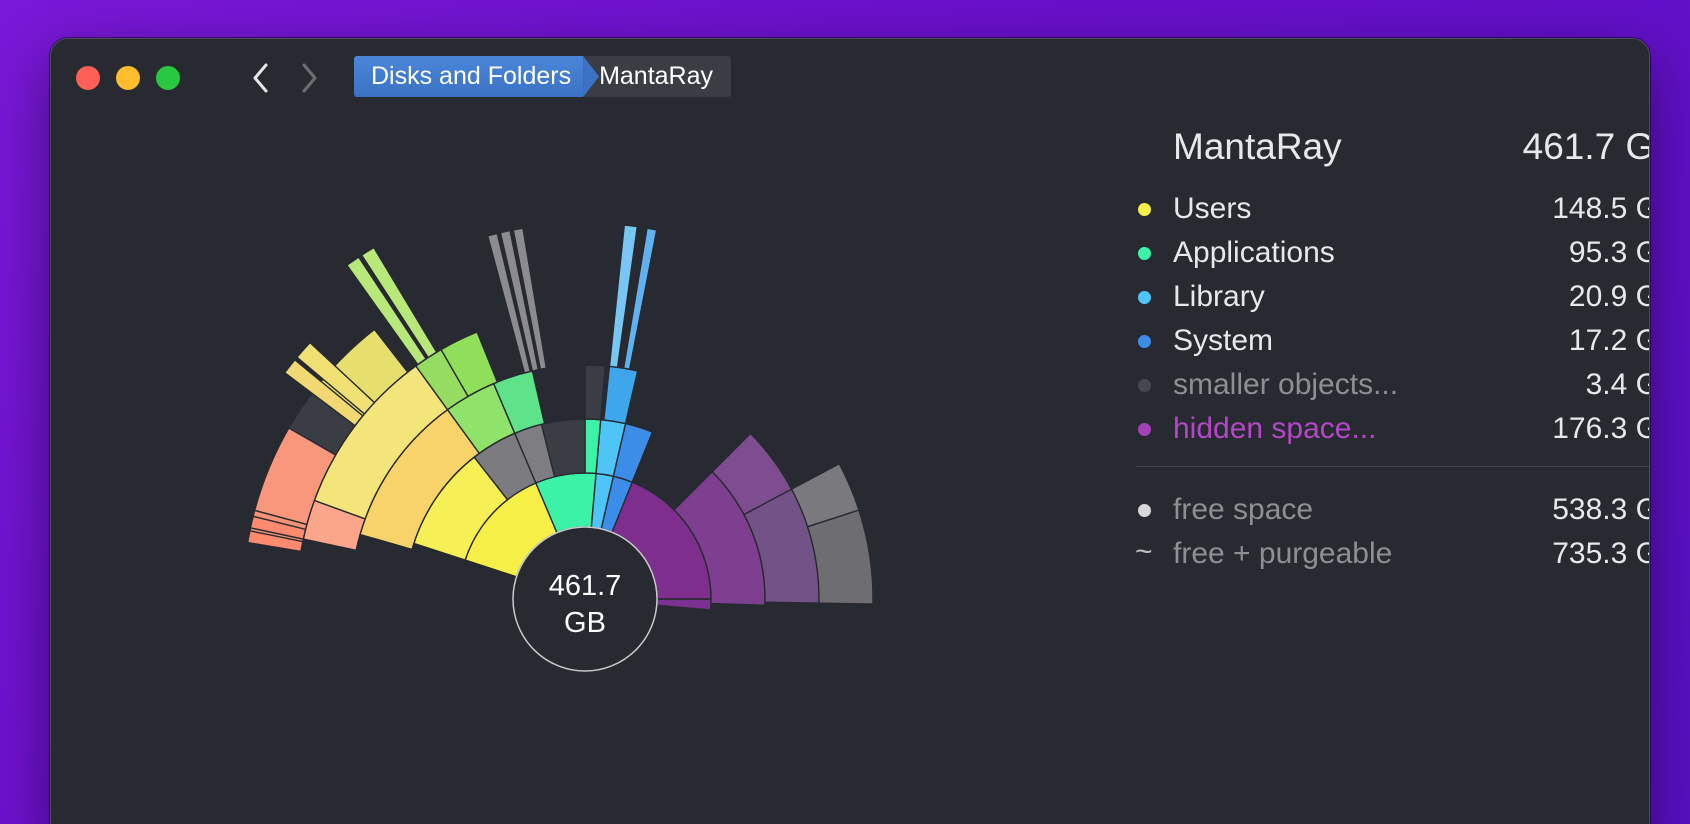 This screenshot has width=1690, height=824. Describe the element at coordinates (1392, 430) in the screenshot. I see `list-item-hidden-space: hidden space... 176.3 GB` at that location.